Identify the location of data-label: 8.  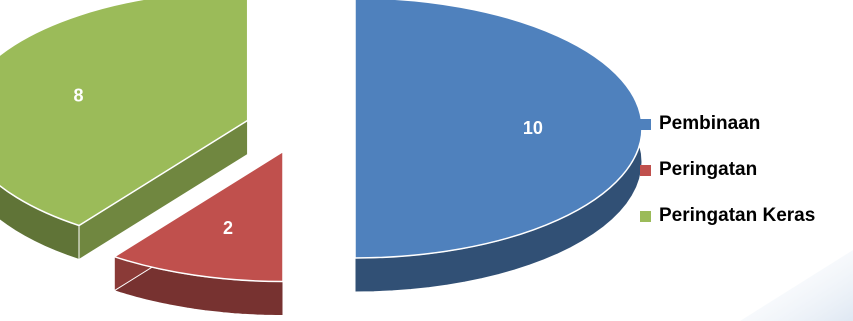
(78, 95).